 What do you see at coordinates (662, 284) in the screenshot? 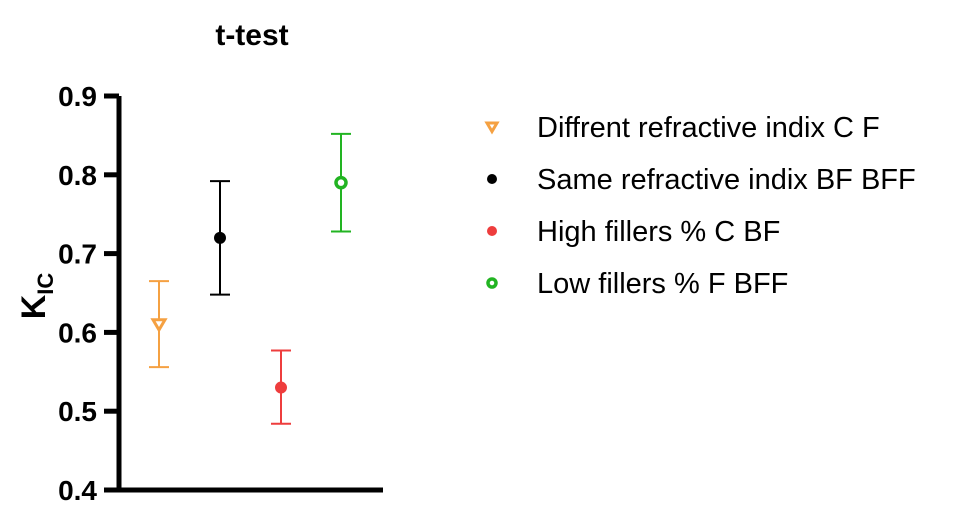
I see `legend-label: Low fillers % F BFF` at bounding box center [662, 284].